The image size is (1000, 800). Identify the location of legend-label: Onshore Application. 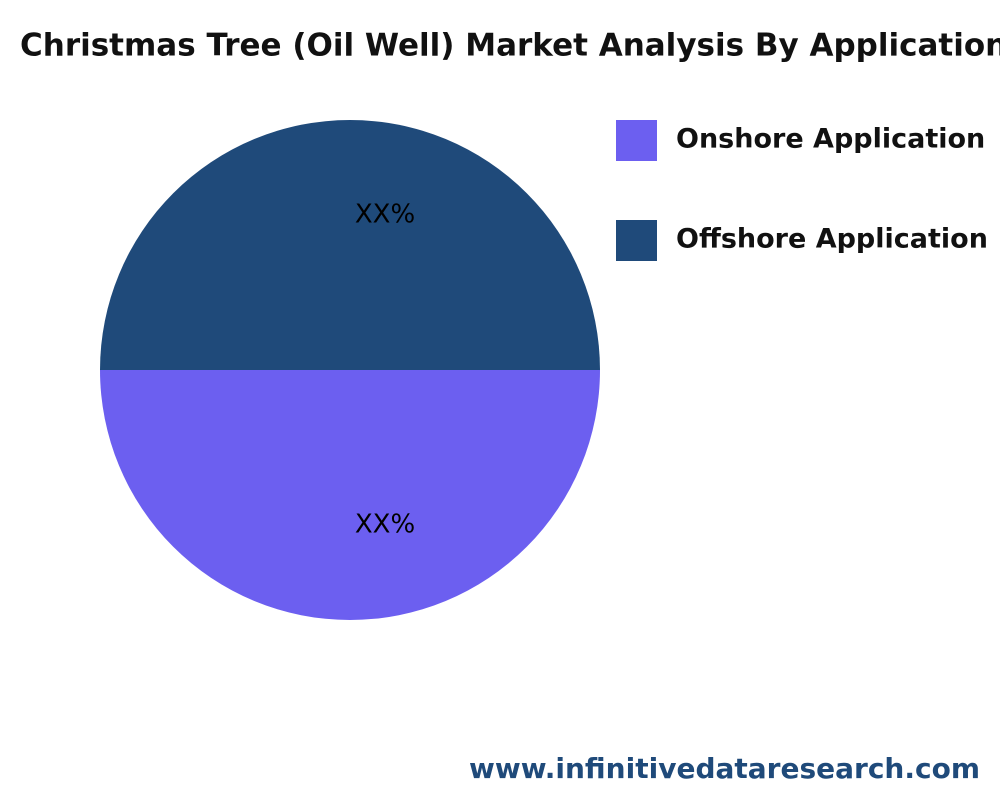
(830, 139).